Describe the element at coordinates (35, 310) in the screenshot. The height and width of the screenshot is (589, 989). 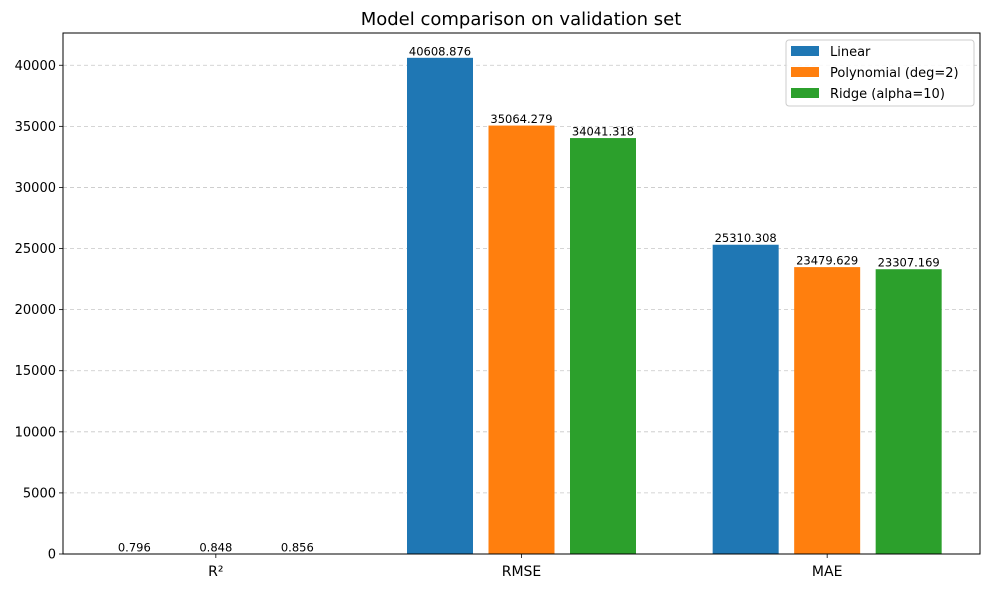
I see `ytick-label-4: 20000` at that location.